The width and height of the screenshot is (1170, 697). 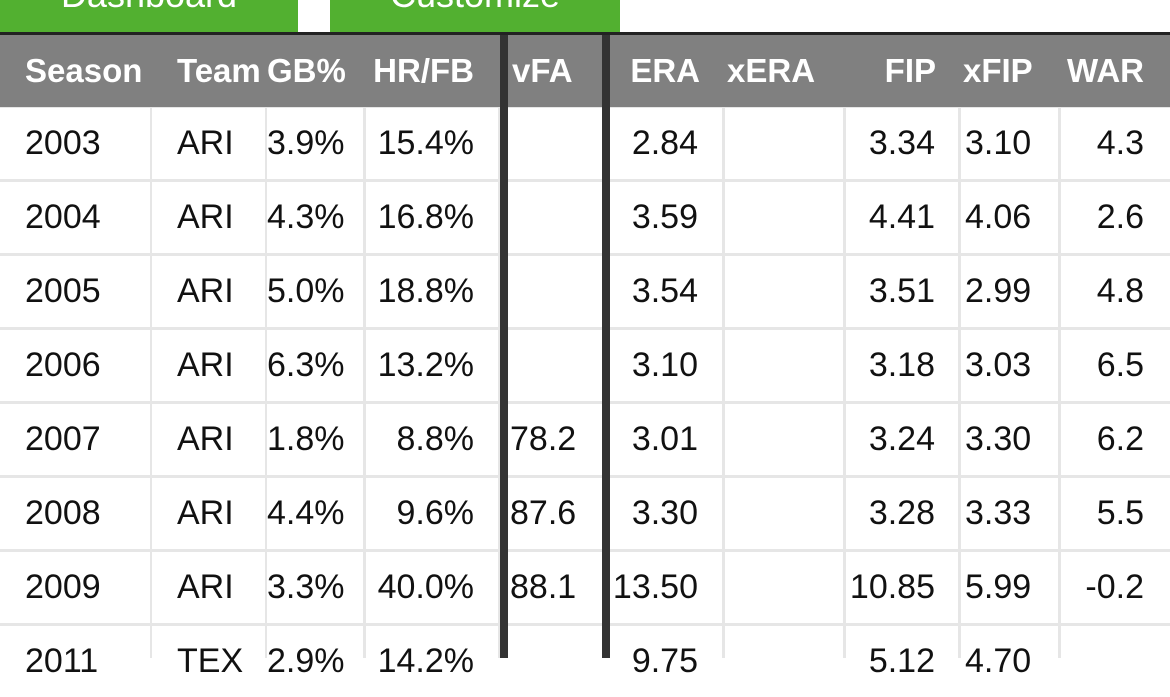 I want to click on table-cell: 4.8, so click(x=1120, y=291).